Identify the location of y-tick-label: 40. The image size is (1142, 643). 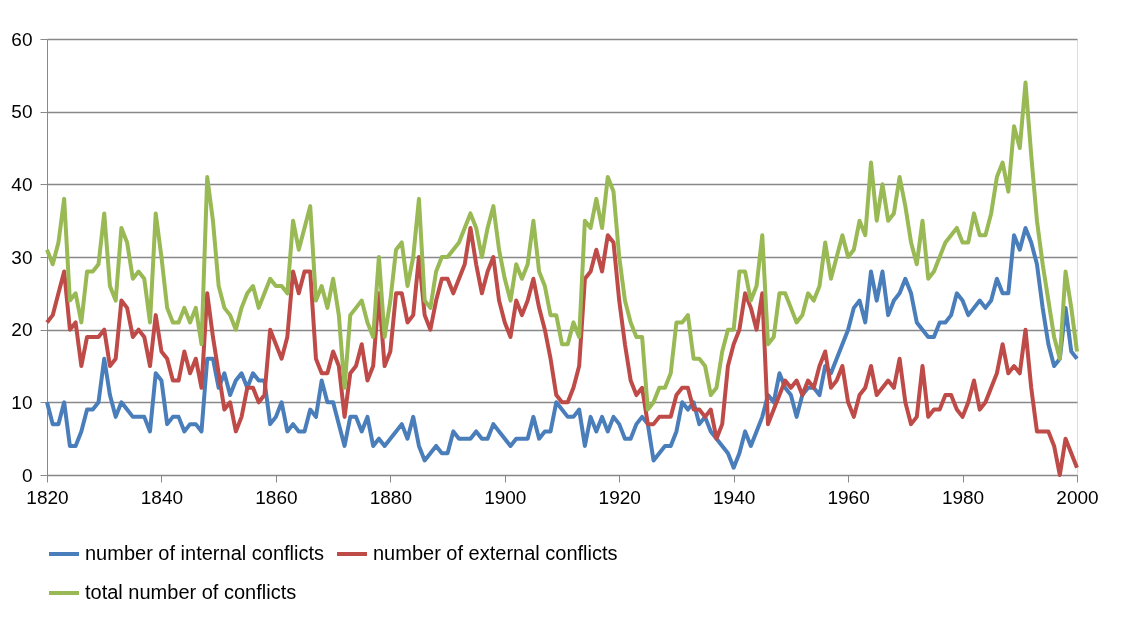
(22, 184).